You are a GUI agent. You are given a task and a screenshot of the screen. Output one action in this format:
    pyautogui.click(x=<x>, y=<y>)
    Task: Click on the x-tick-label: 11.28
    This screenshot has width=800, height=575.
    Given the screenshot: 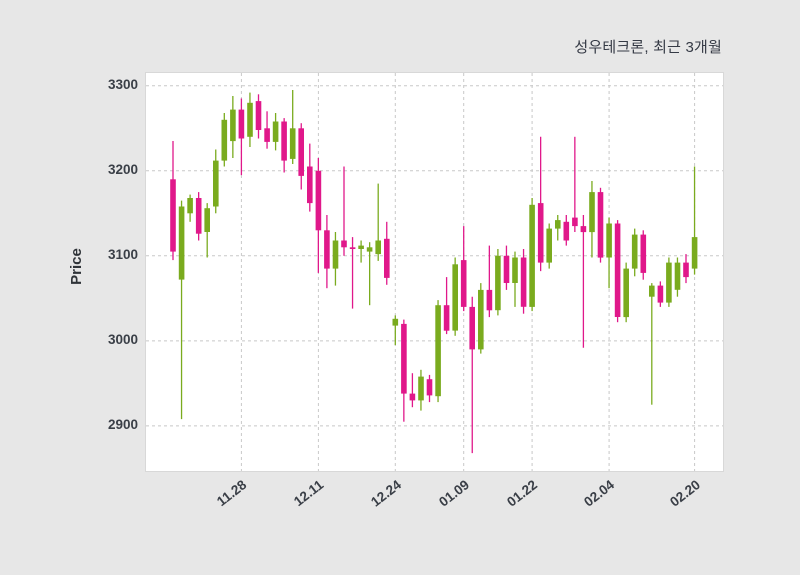 What is the action you would take?
    pyautogui.click(x=232, y=493)
    